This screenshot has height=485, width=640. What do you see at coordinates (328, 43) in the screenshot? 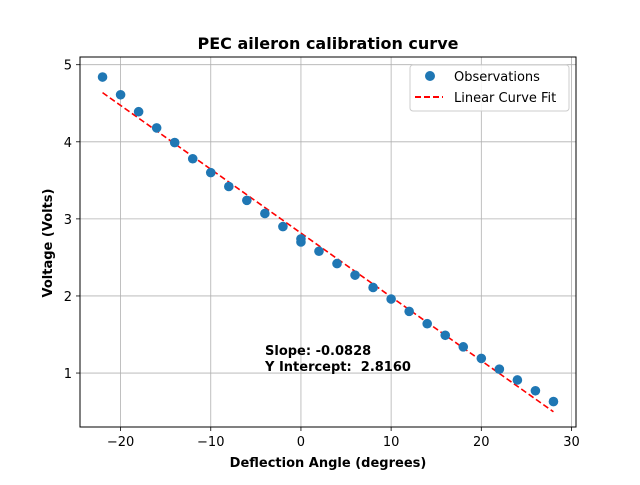
I see `chart-title: PEC aileron calibration curve` at bounding box center [328, 43].